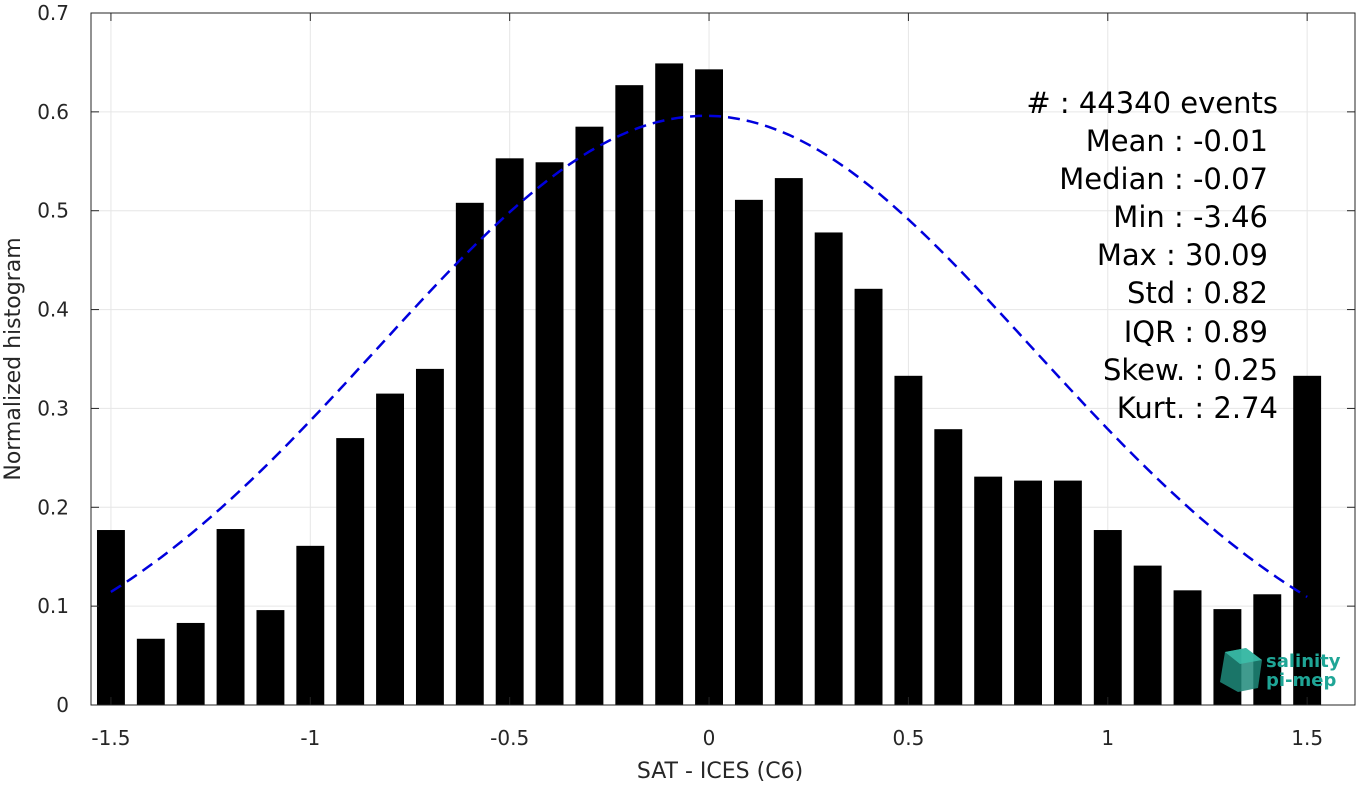  What do you see at coordinates (1307, 738) in the screenshot?
I see `x-tick-label: 1.5` at bounding box center [1307, 738].